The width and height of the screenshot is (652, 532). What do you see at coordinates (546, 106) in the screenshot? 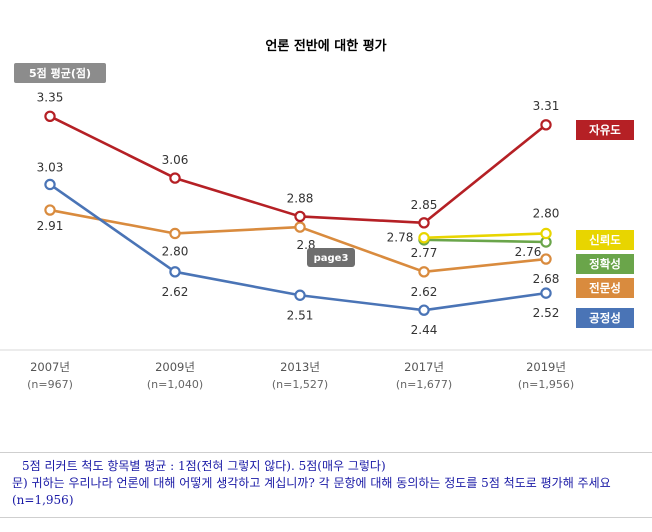
I see `series-0-value-label: 3.31` at bounding box center [546, 106].